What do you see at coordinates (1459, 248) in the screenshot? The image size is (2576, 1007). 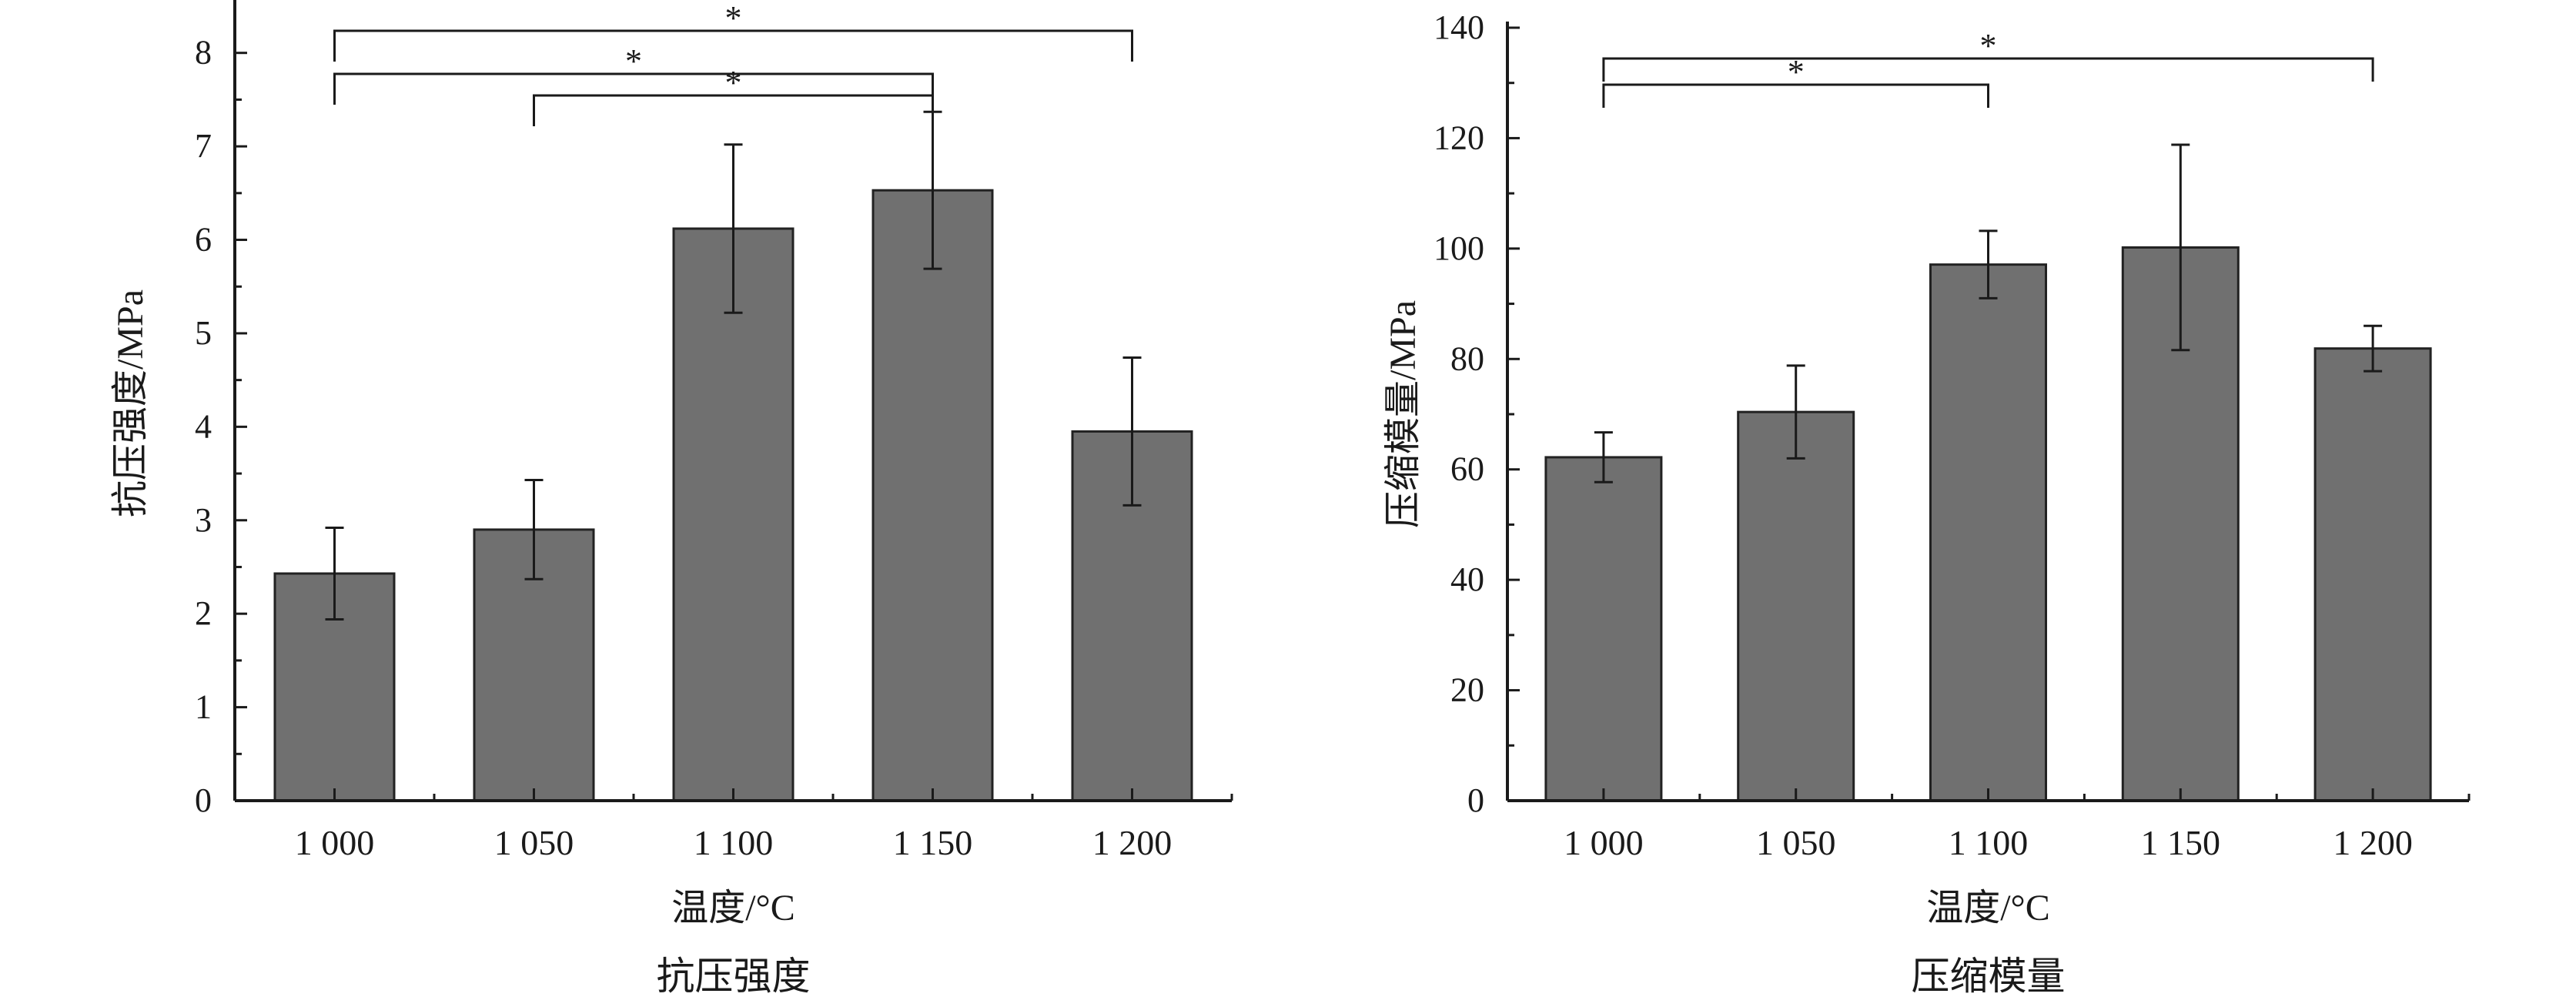 I see `y-tick-label: 100` at bounding box center [1459, 248].